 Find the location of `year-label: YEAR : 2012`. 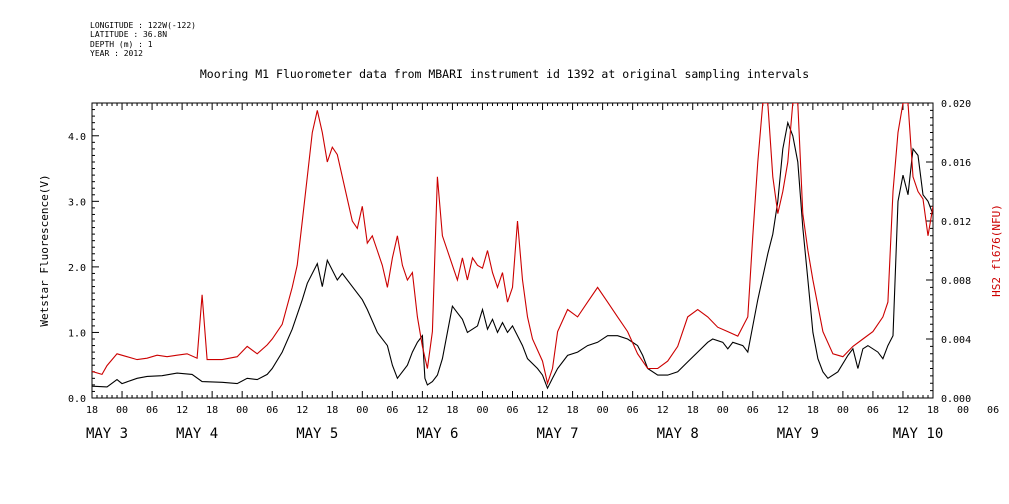

year-label: YEAR : 2012 is located at coordinates (116, 53).